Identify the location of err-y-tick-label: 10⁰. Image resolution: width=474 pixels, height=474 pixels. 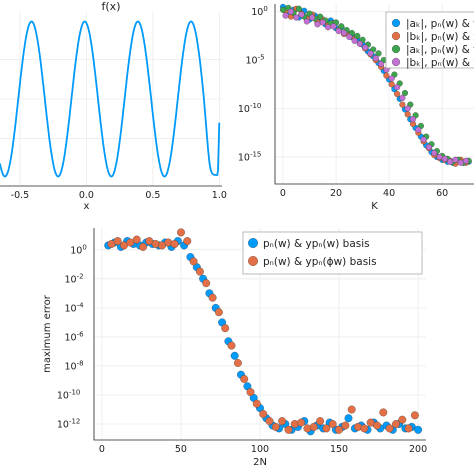
(78, 249).